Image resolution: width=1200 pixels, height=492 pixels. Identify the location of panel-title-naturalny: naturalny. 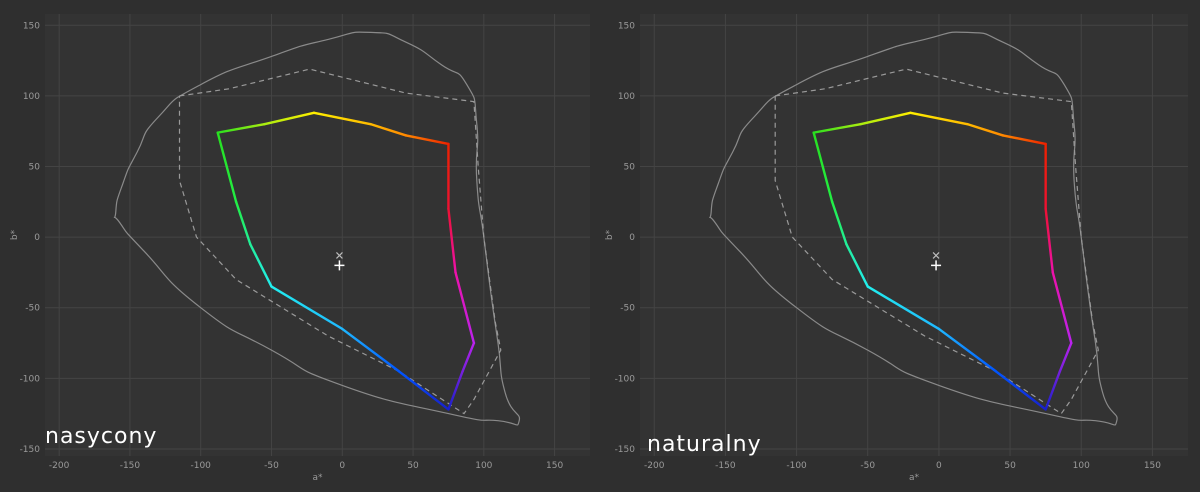
(704, 444).